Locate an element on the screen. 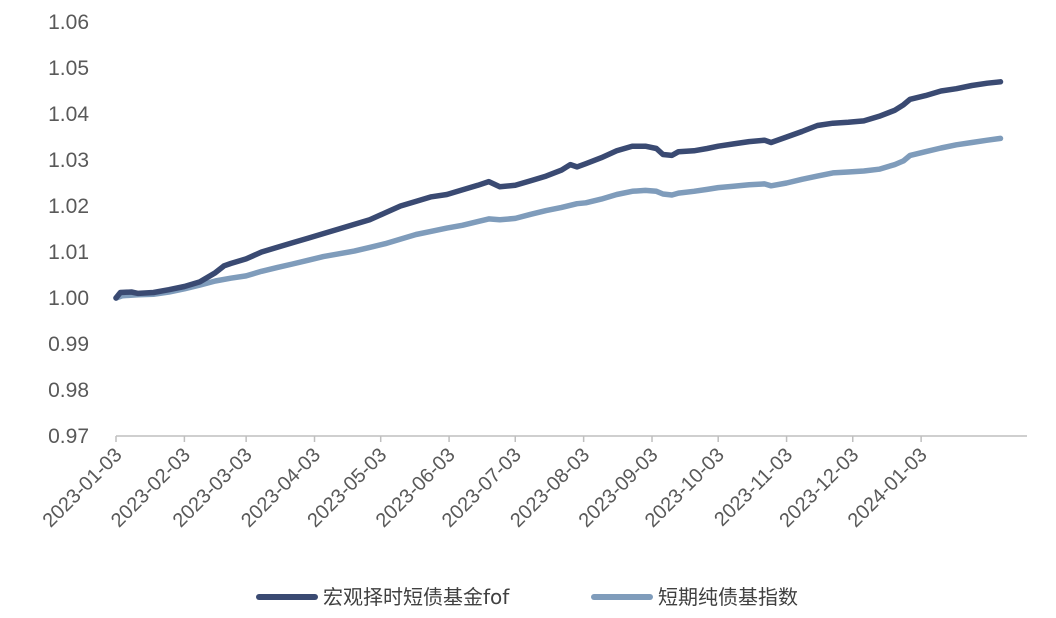 This screenshot has height=618, width=1056. y-tick-label: 0.97 is located at coordinates (68, 436).